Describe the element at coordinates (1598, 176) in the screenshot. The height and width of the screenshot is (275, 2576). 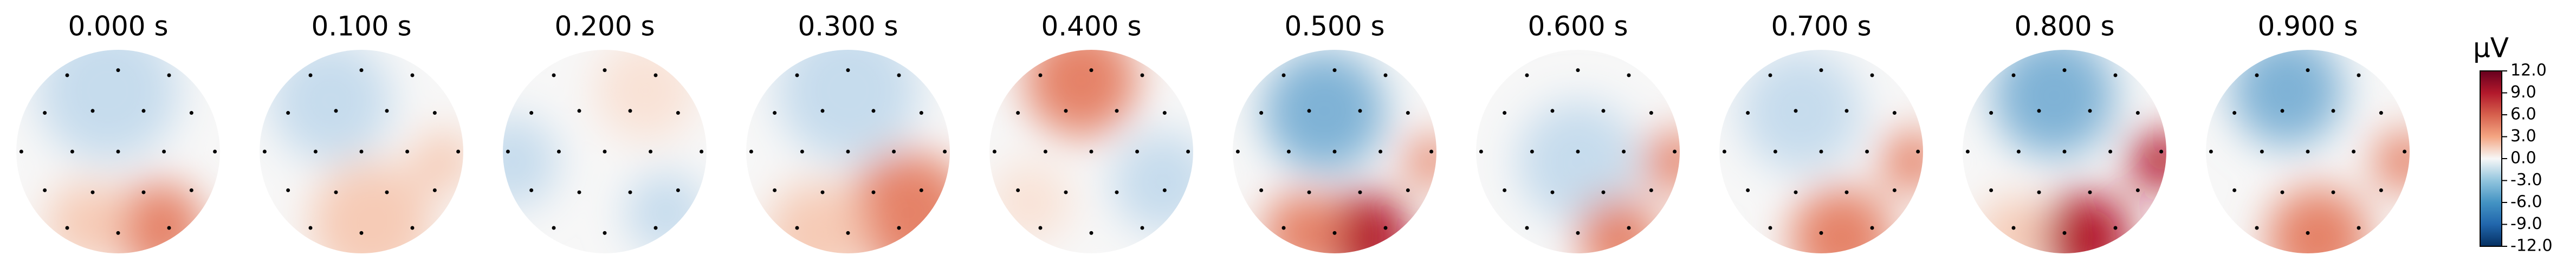
I see `field` at that location.